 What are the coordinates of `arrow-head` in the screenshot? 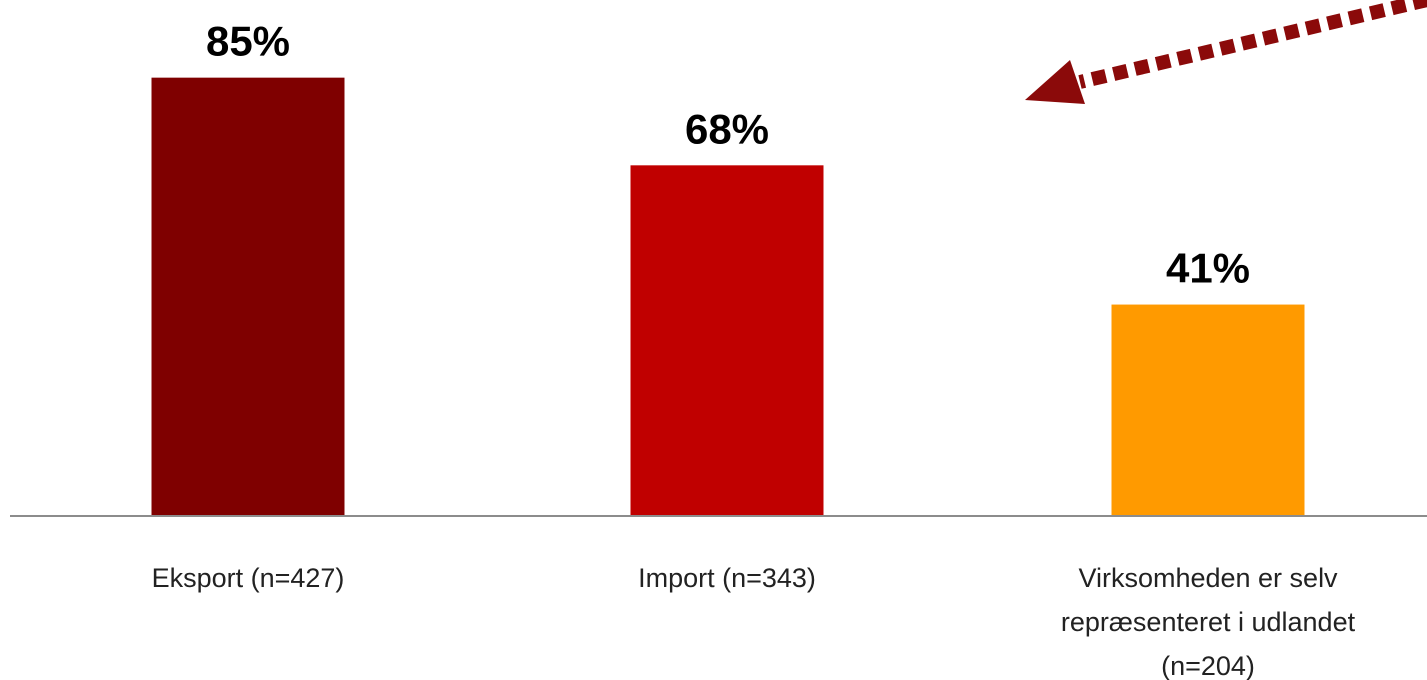 It's located at (1055, 82).